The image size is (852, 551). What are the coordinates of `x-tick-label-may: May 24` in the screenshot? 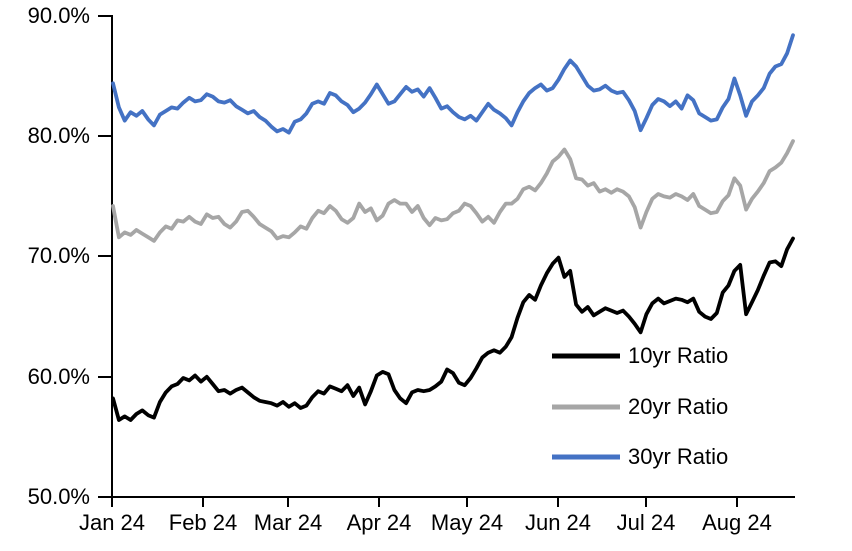 It's located at (467, 522).